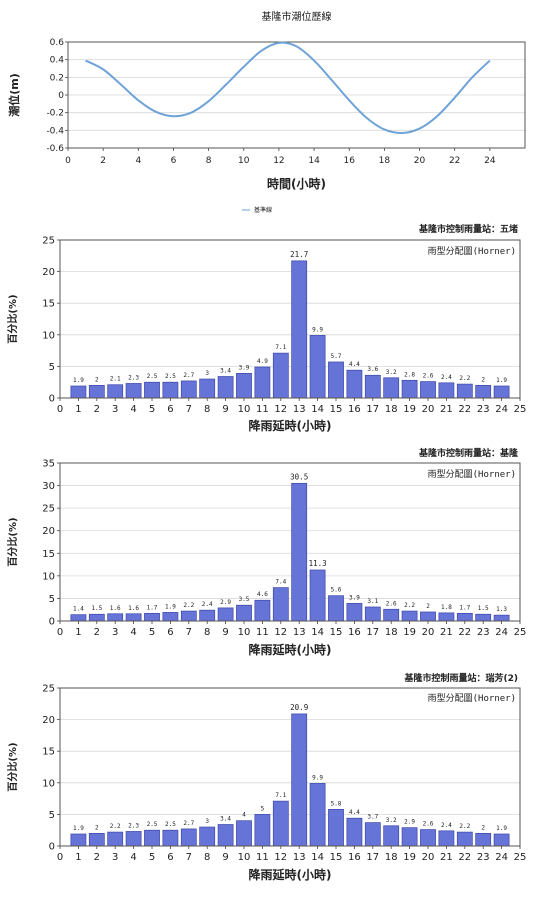  Describe the element at coordinates (391, 603) in the screenshot. I see `bar-value-label: 2.6` at that location.